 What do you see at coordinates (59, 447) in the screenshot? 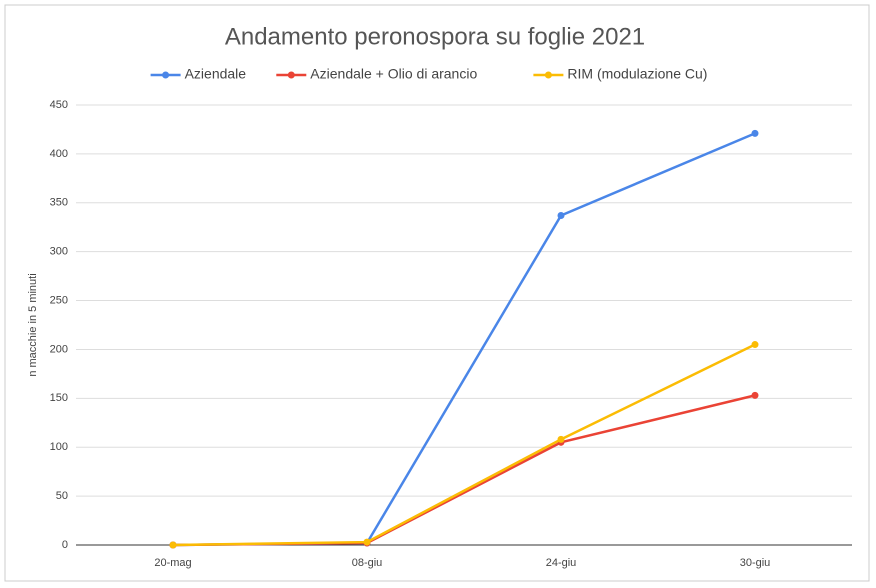
I see `y-tick-label: 100` at bounding box center [59, 447].